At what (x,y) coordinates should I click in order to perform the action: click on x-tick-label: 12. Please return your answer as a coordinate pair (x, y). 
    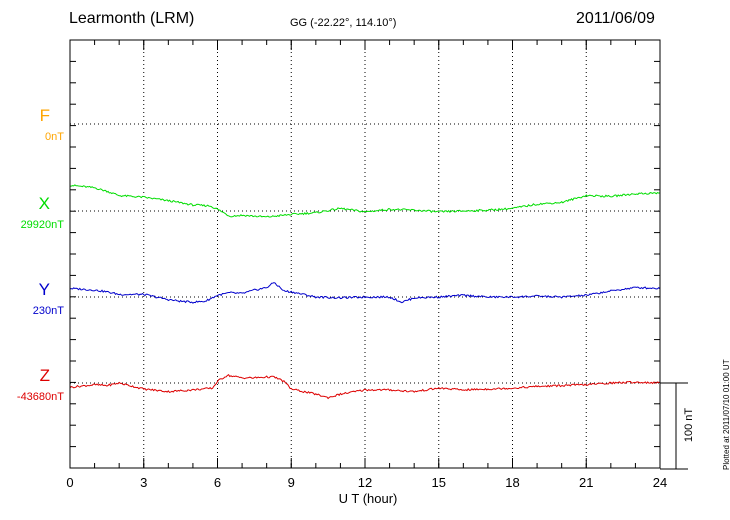
    Looking at the image, I should click on (365, 482).